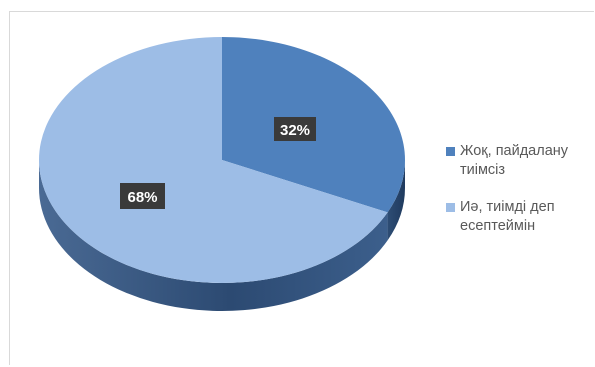 The width and height of the screenshot is (595, 367). What do you see at coordinates (498, 226) in the screenshot?
I see `legend-label-2-line2: есептеймін` at bounding box center [498, 226].